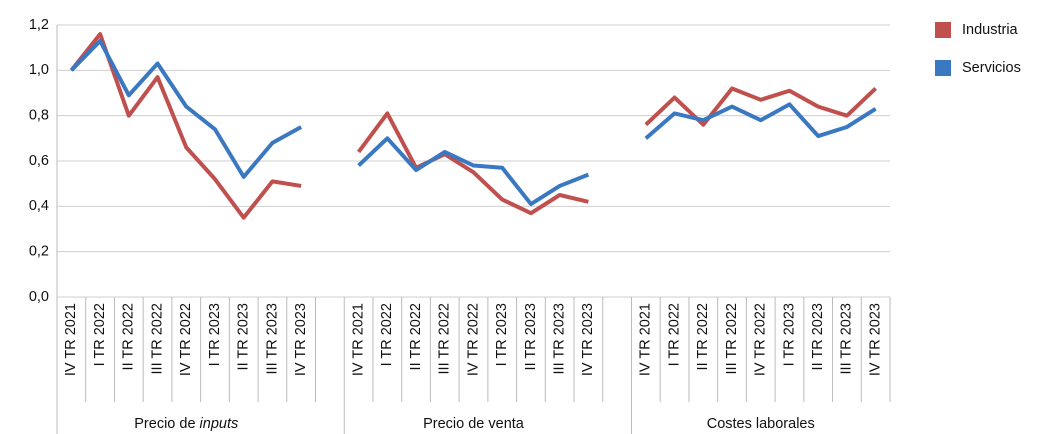 The width and height of the screenshot is (1040, 434). Describe the element at coordinates (39, 251) in the screenshot. I see `y-tick-label: 0,2` at that location.